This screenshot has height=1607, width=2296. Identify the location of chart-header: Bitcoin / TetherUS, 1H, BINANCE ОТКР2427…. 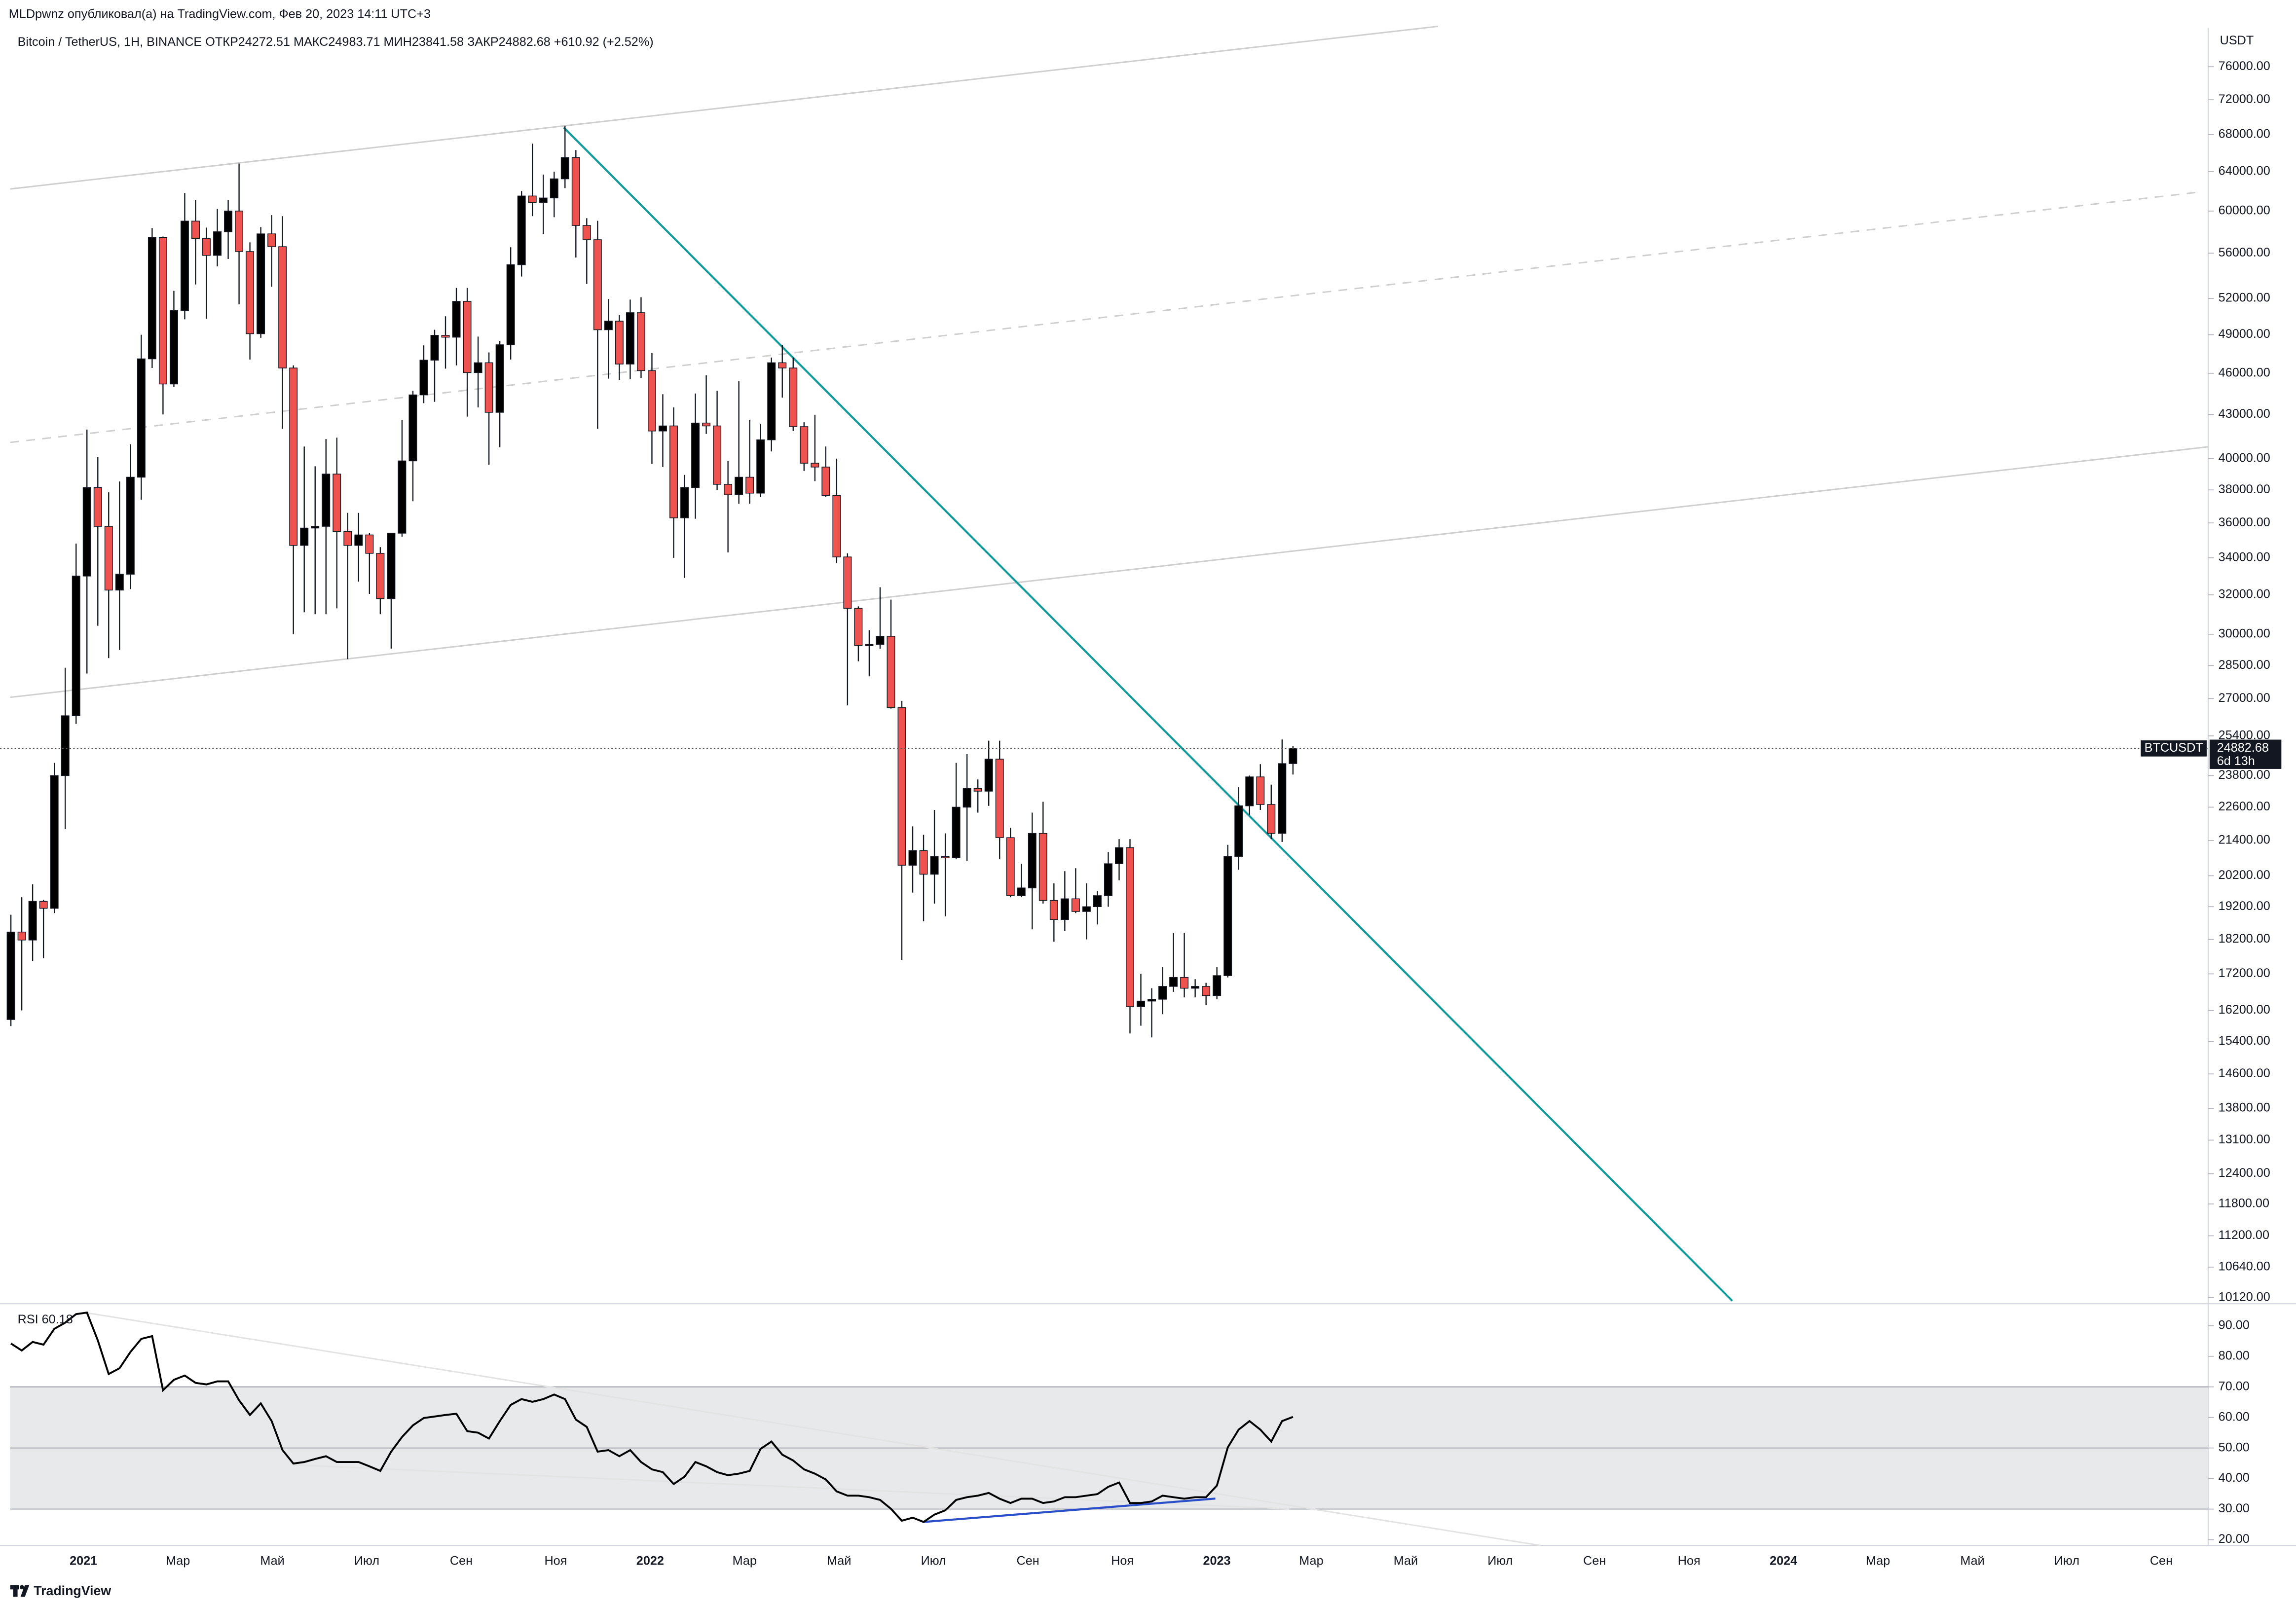
(336, 42).